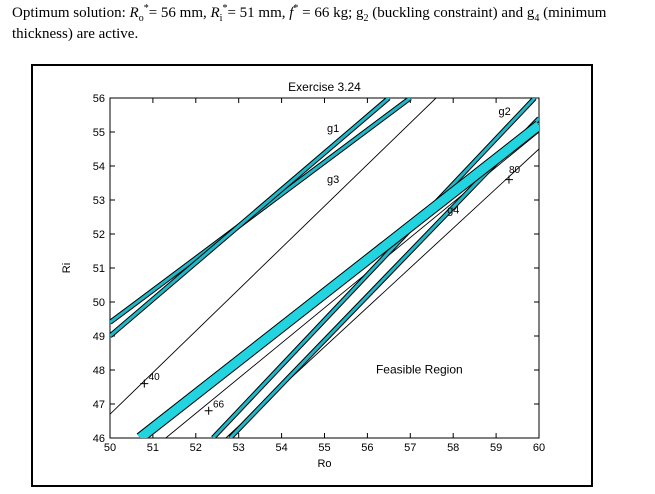  I want to click on y-tick-label: 49, so click(99, 337).